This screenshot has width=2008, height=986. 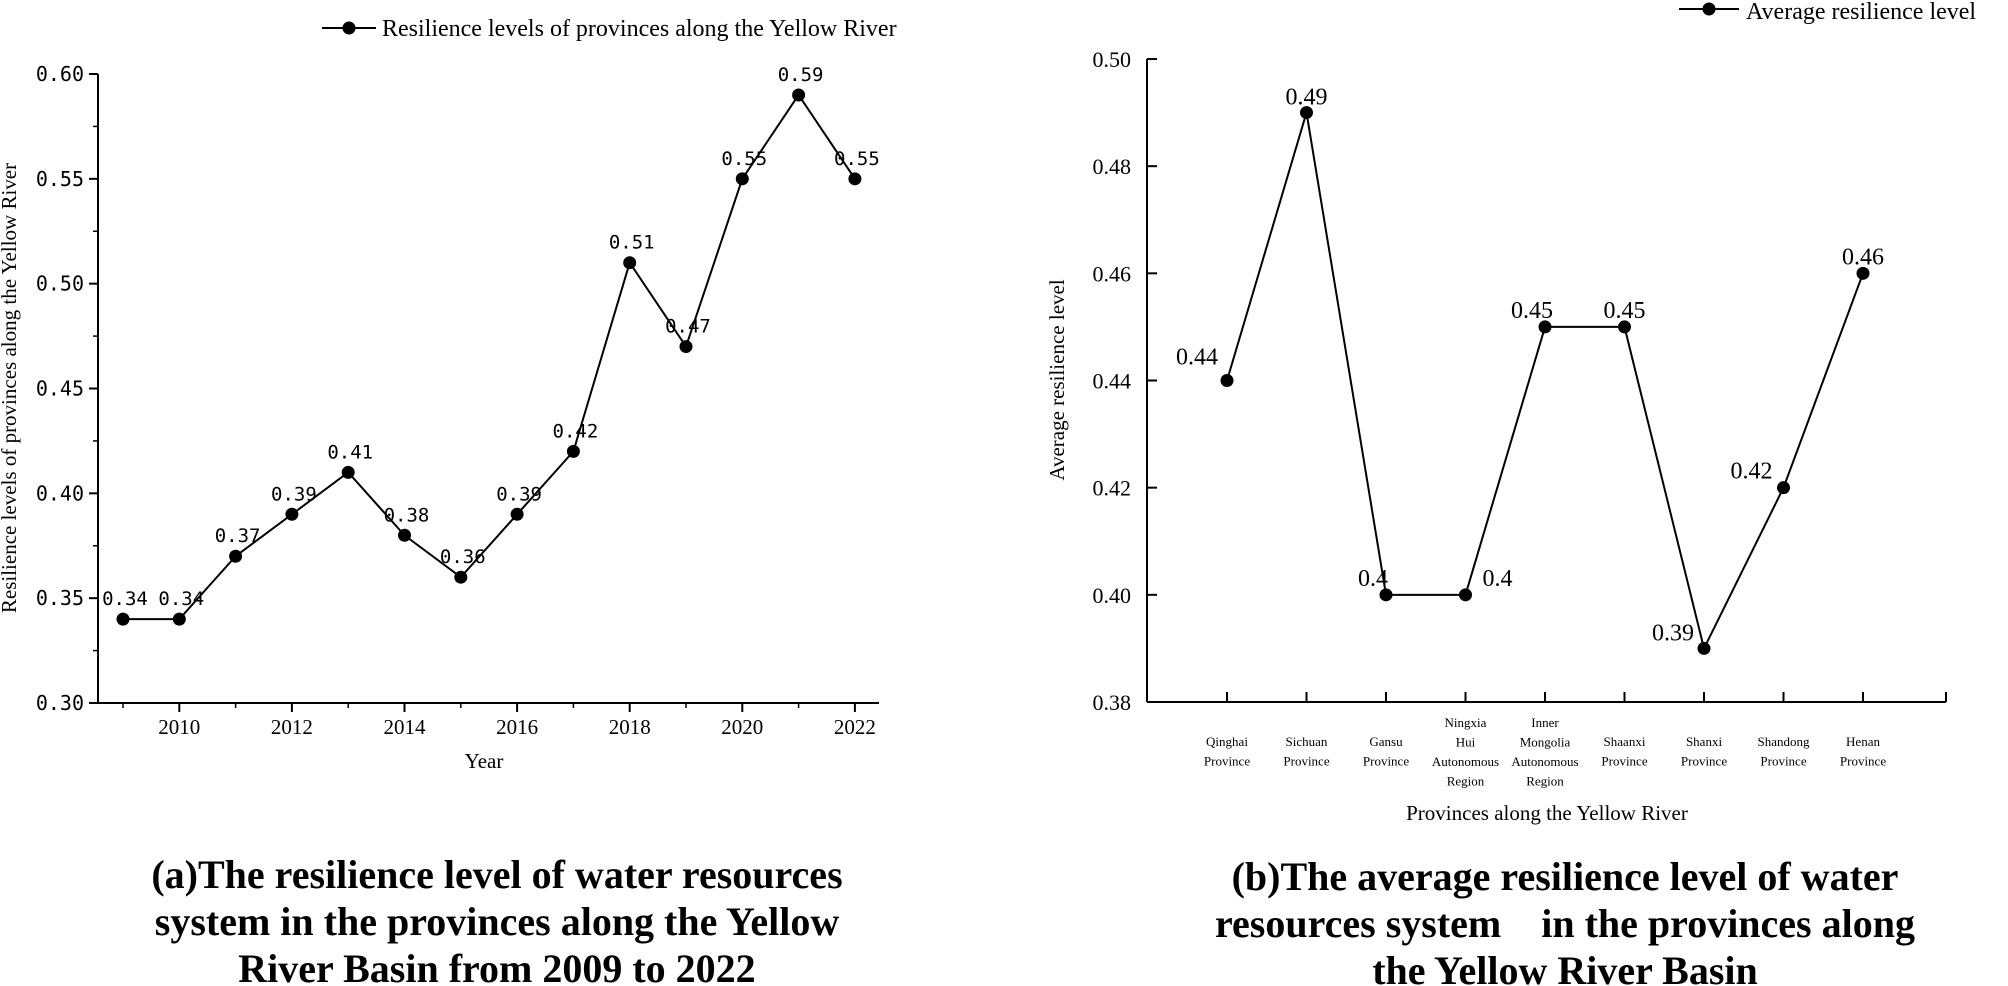 What do you see at coordinates (1545, 722) in the screenshot?
I see `chart-b-xtick-label: Inner` at bounding box center [1545, 722].